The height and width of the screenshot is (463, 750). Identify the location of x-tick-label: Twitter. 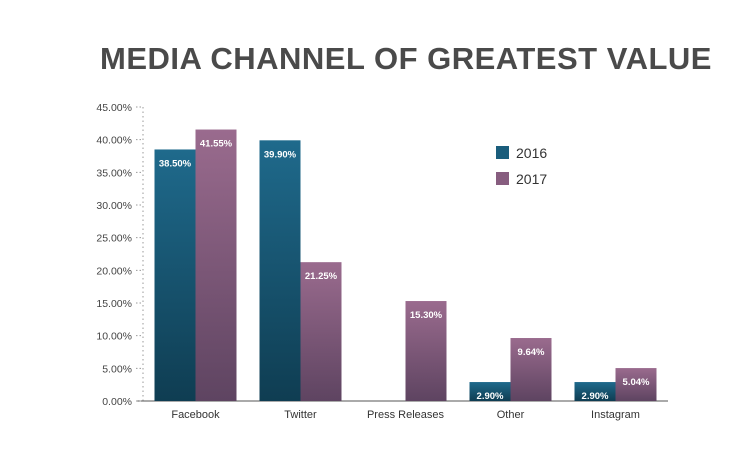
(300, 415).